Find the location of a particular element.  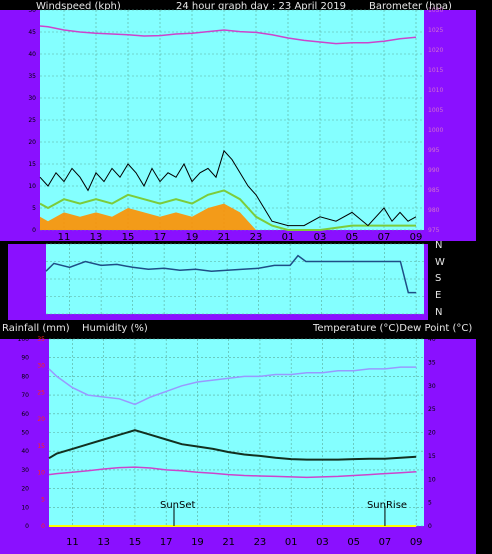

top-x-tick: 09 is located at coordinates (416, 237).